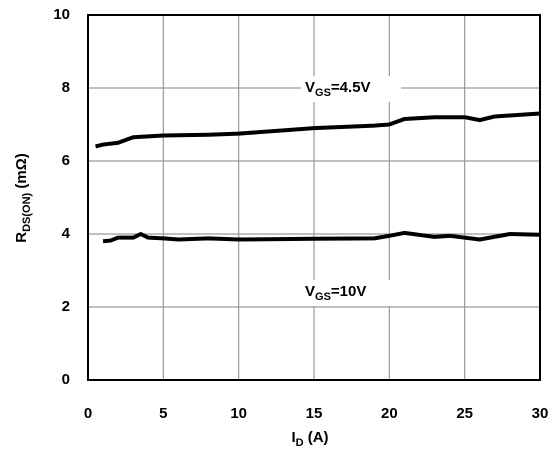 The image size is (552, 454). What do you see at coordinates (66, 87) in the screenshot?
I see `y-tick-label: 8` at bounding box center [66, 87].